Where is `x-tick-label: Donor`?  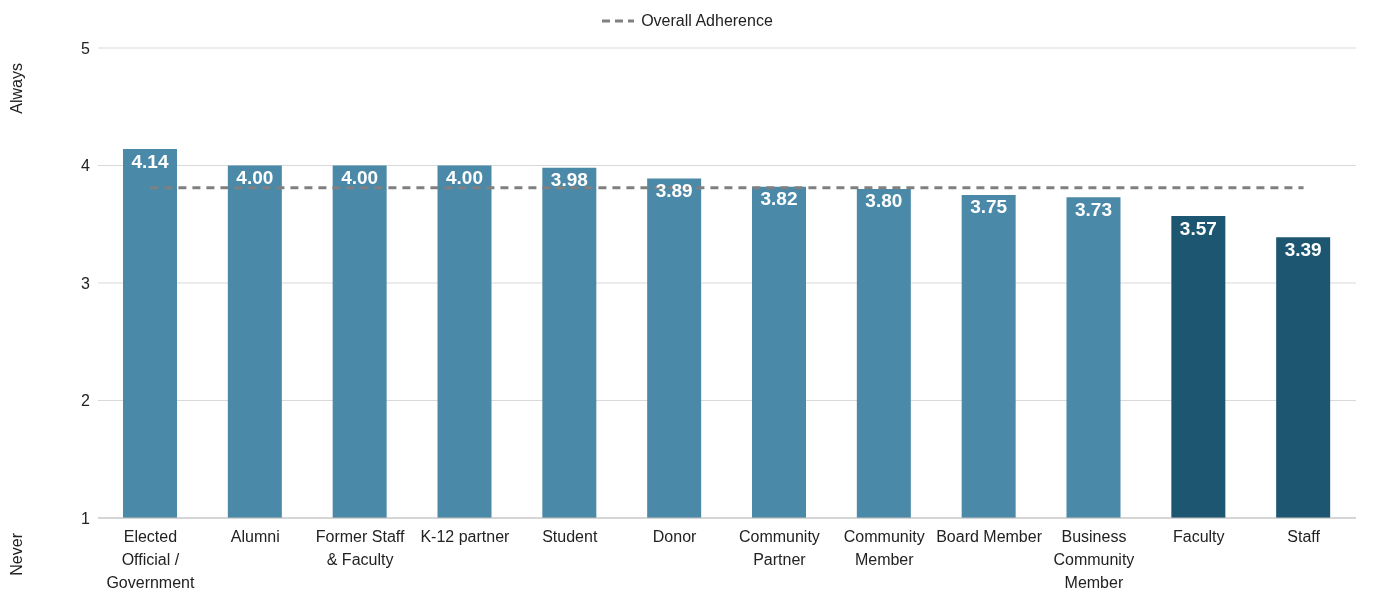 x-tick-label: Donor is located at coordinates (675, 536).